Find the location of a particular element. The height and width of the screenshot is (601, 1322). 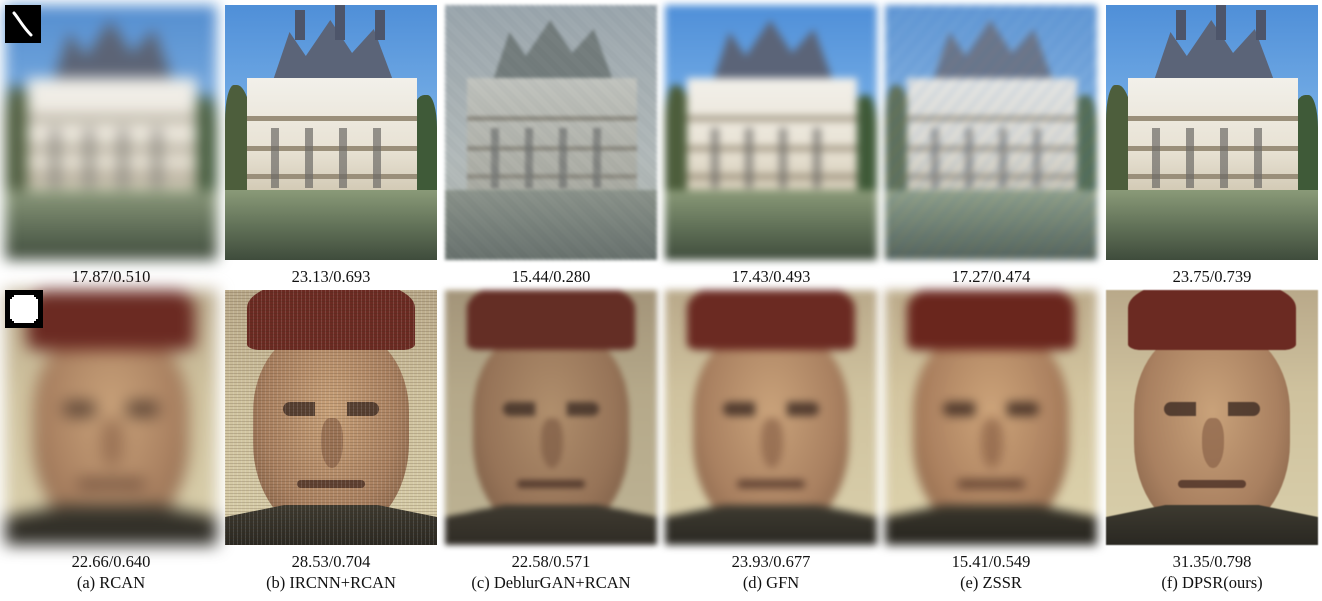

face-metric-rcan: 22.66/0.640 is located at coordinates (111, 561).